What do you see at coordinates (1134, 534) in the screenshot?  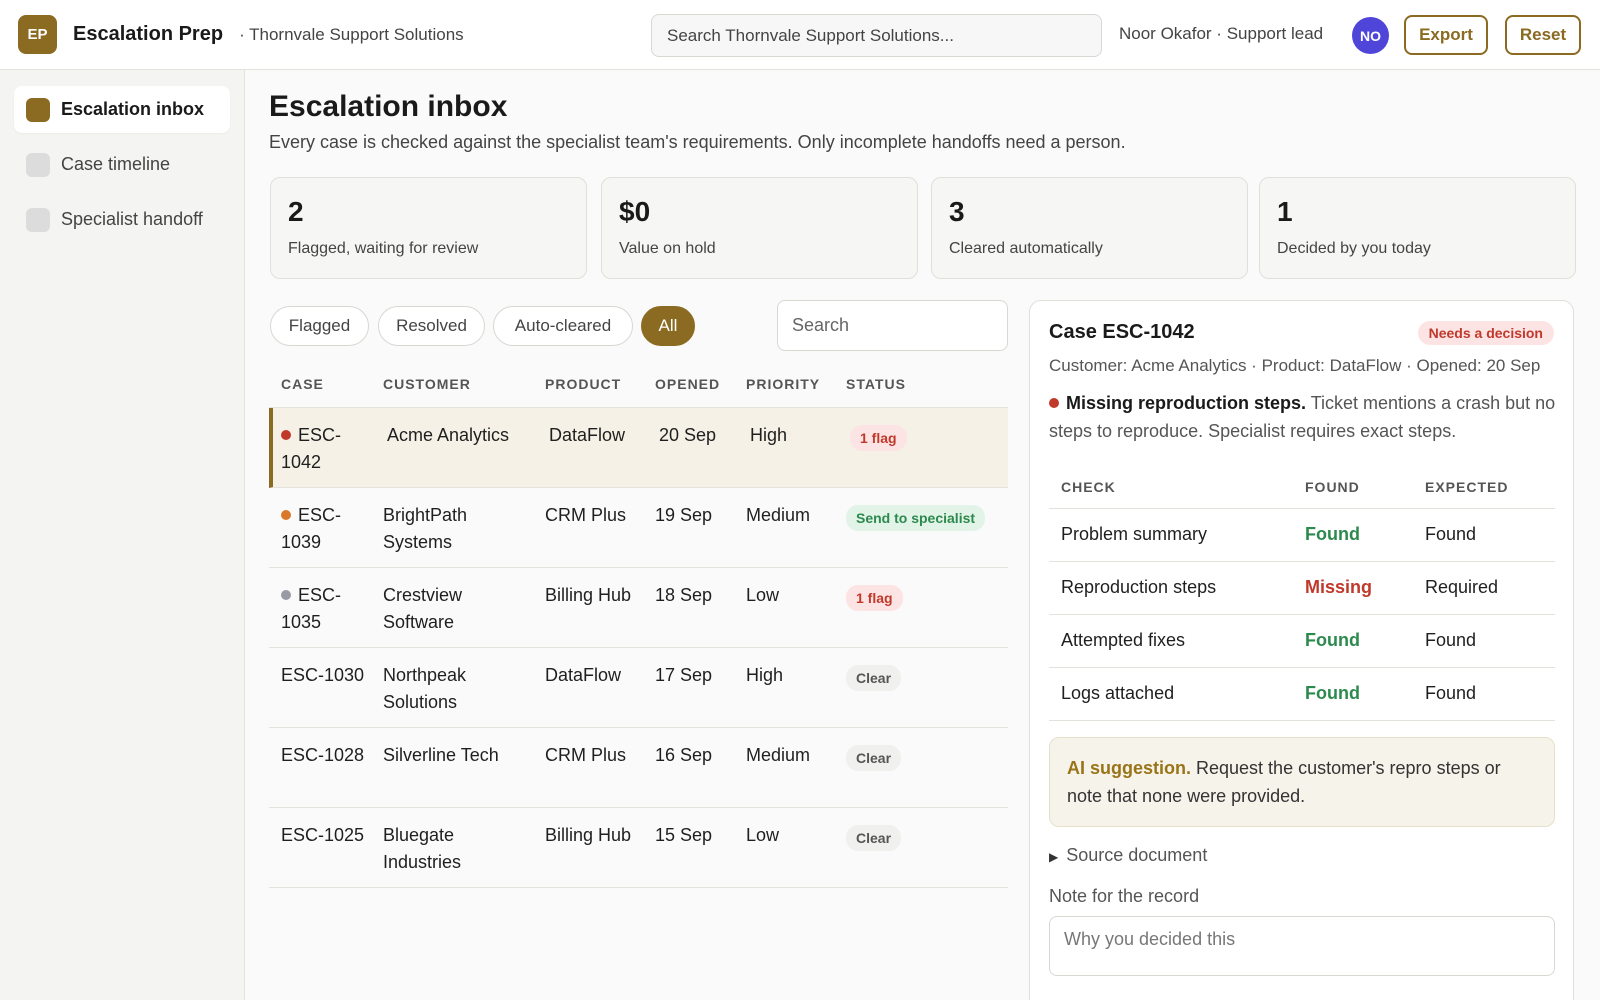 I see `check-name: Problem summary` at bounding box center [1134, 534].